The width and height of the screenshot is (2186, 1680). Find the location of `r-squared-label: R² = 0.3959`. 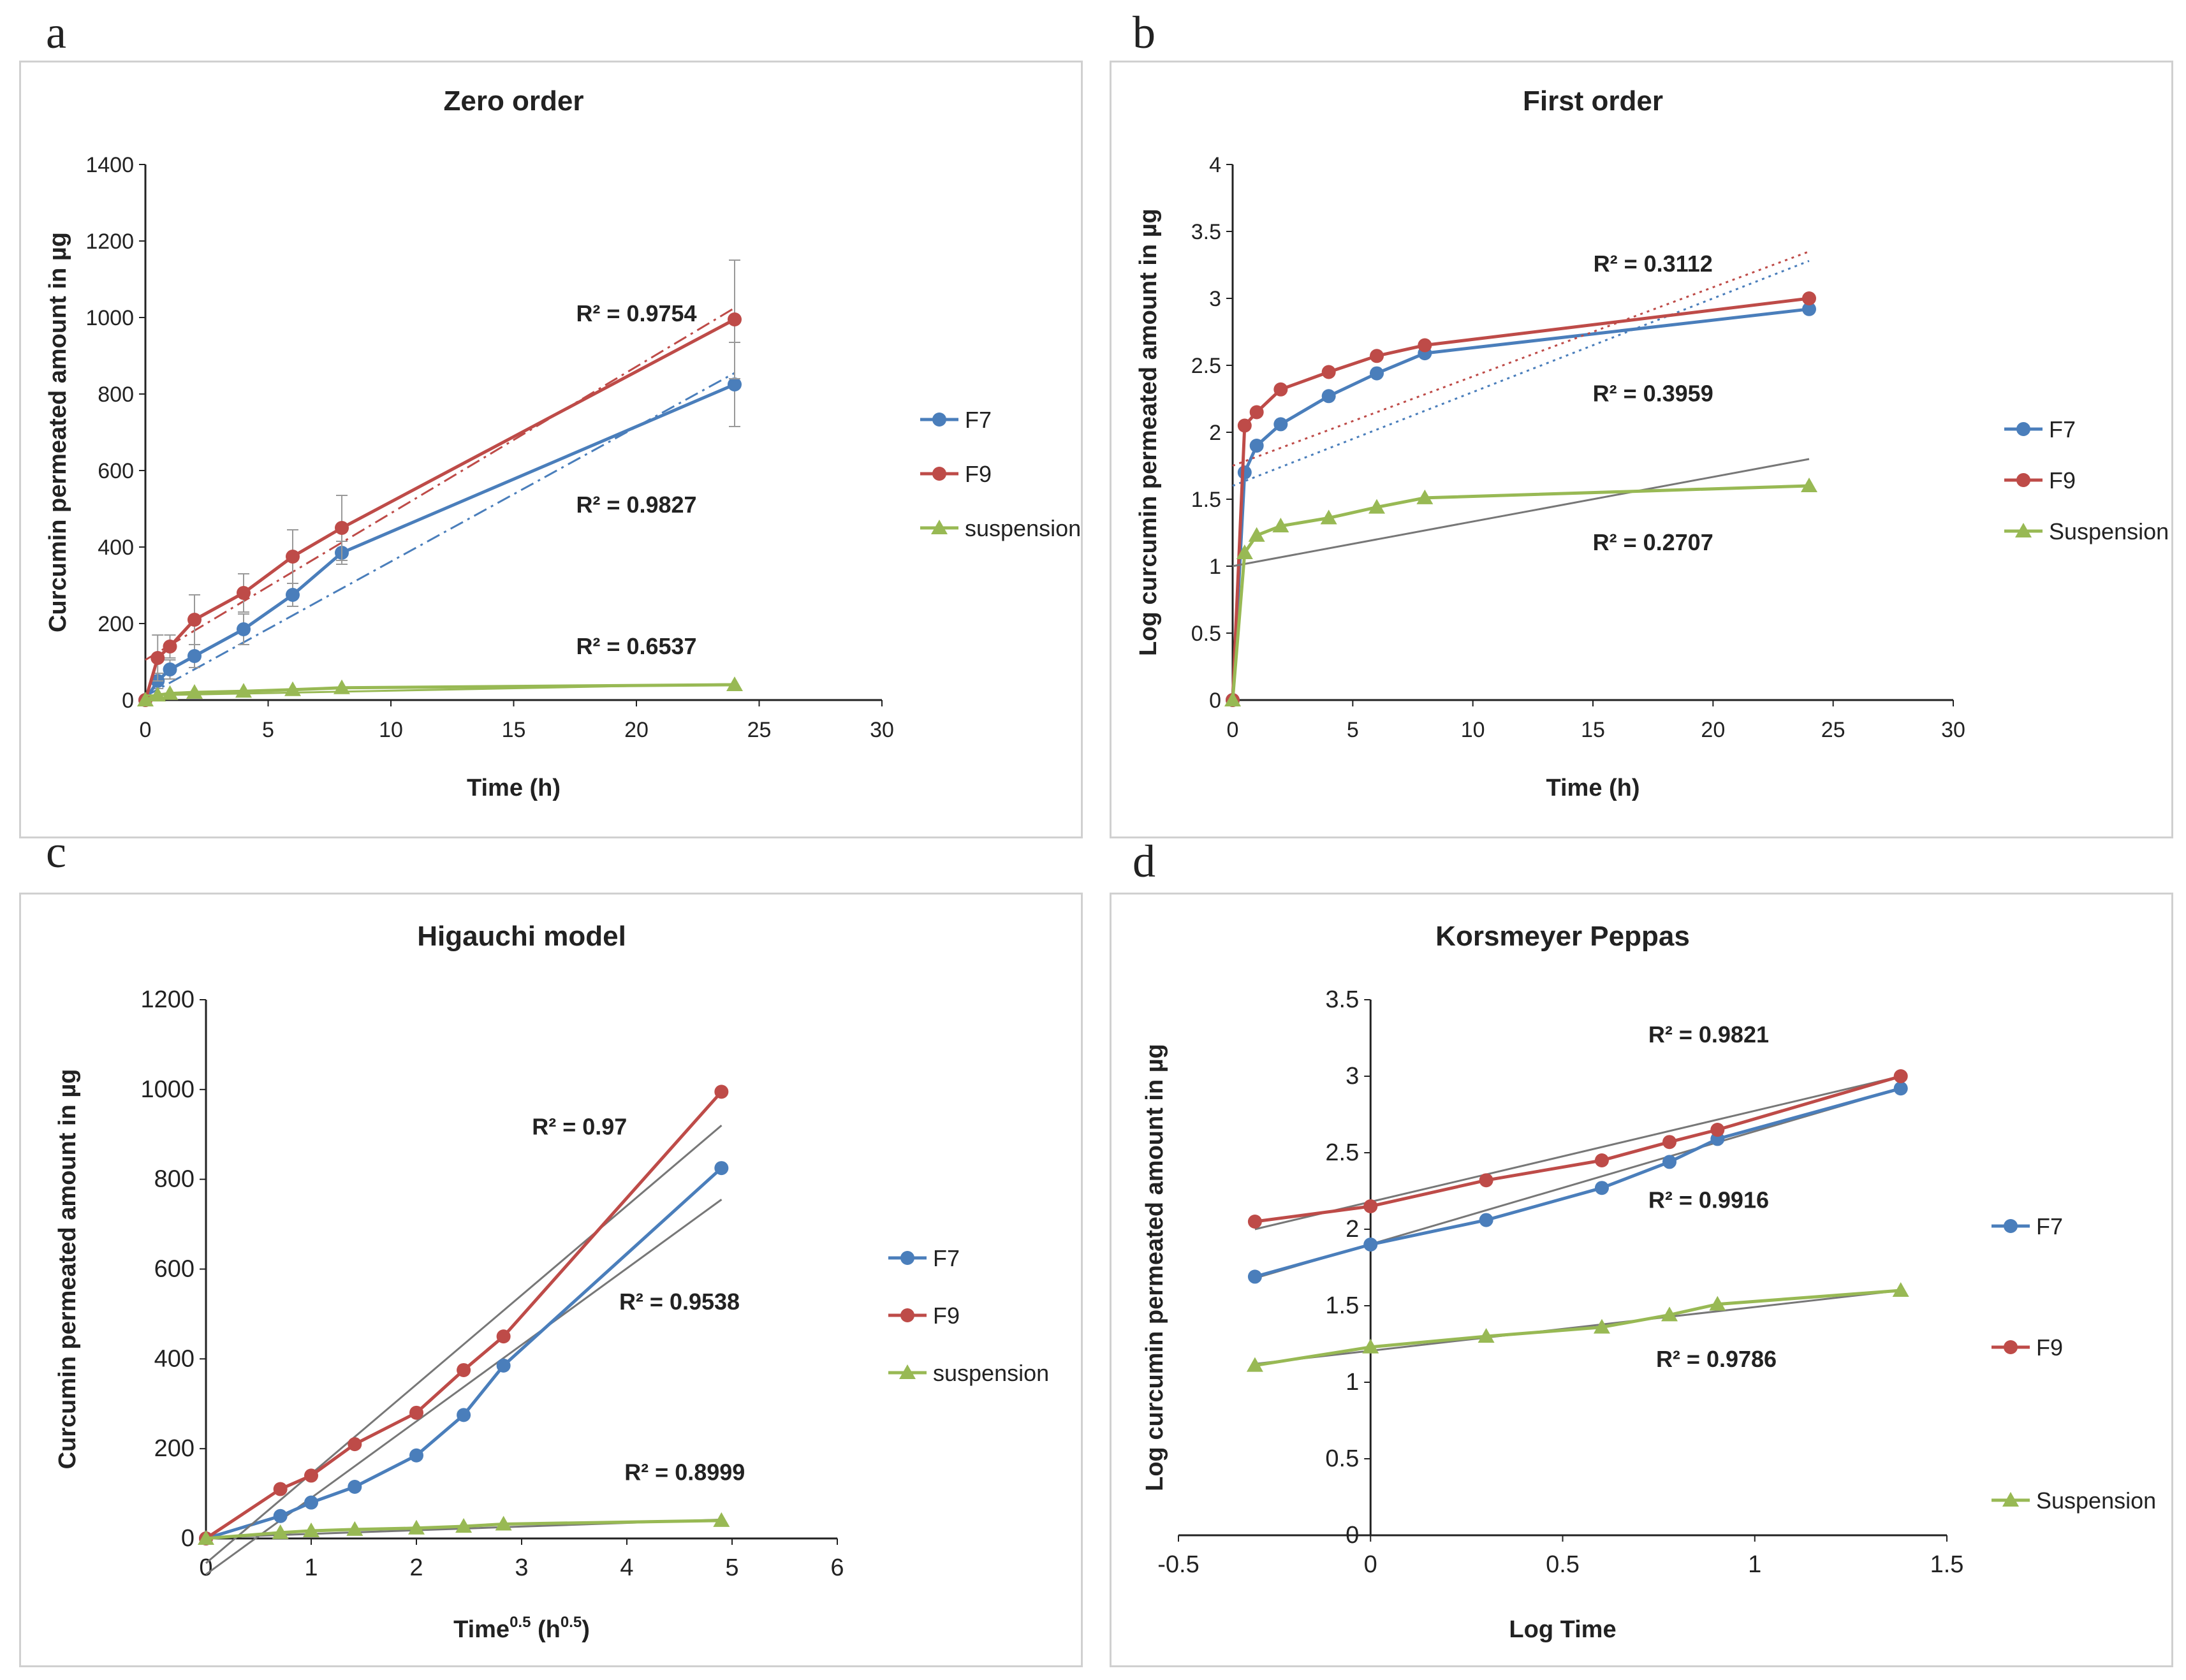

r-squared-label: R² = 0.3959 is located at coordinates (1653, 394).